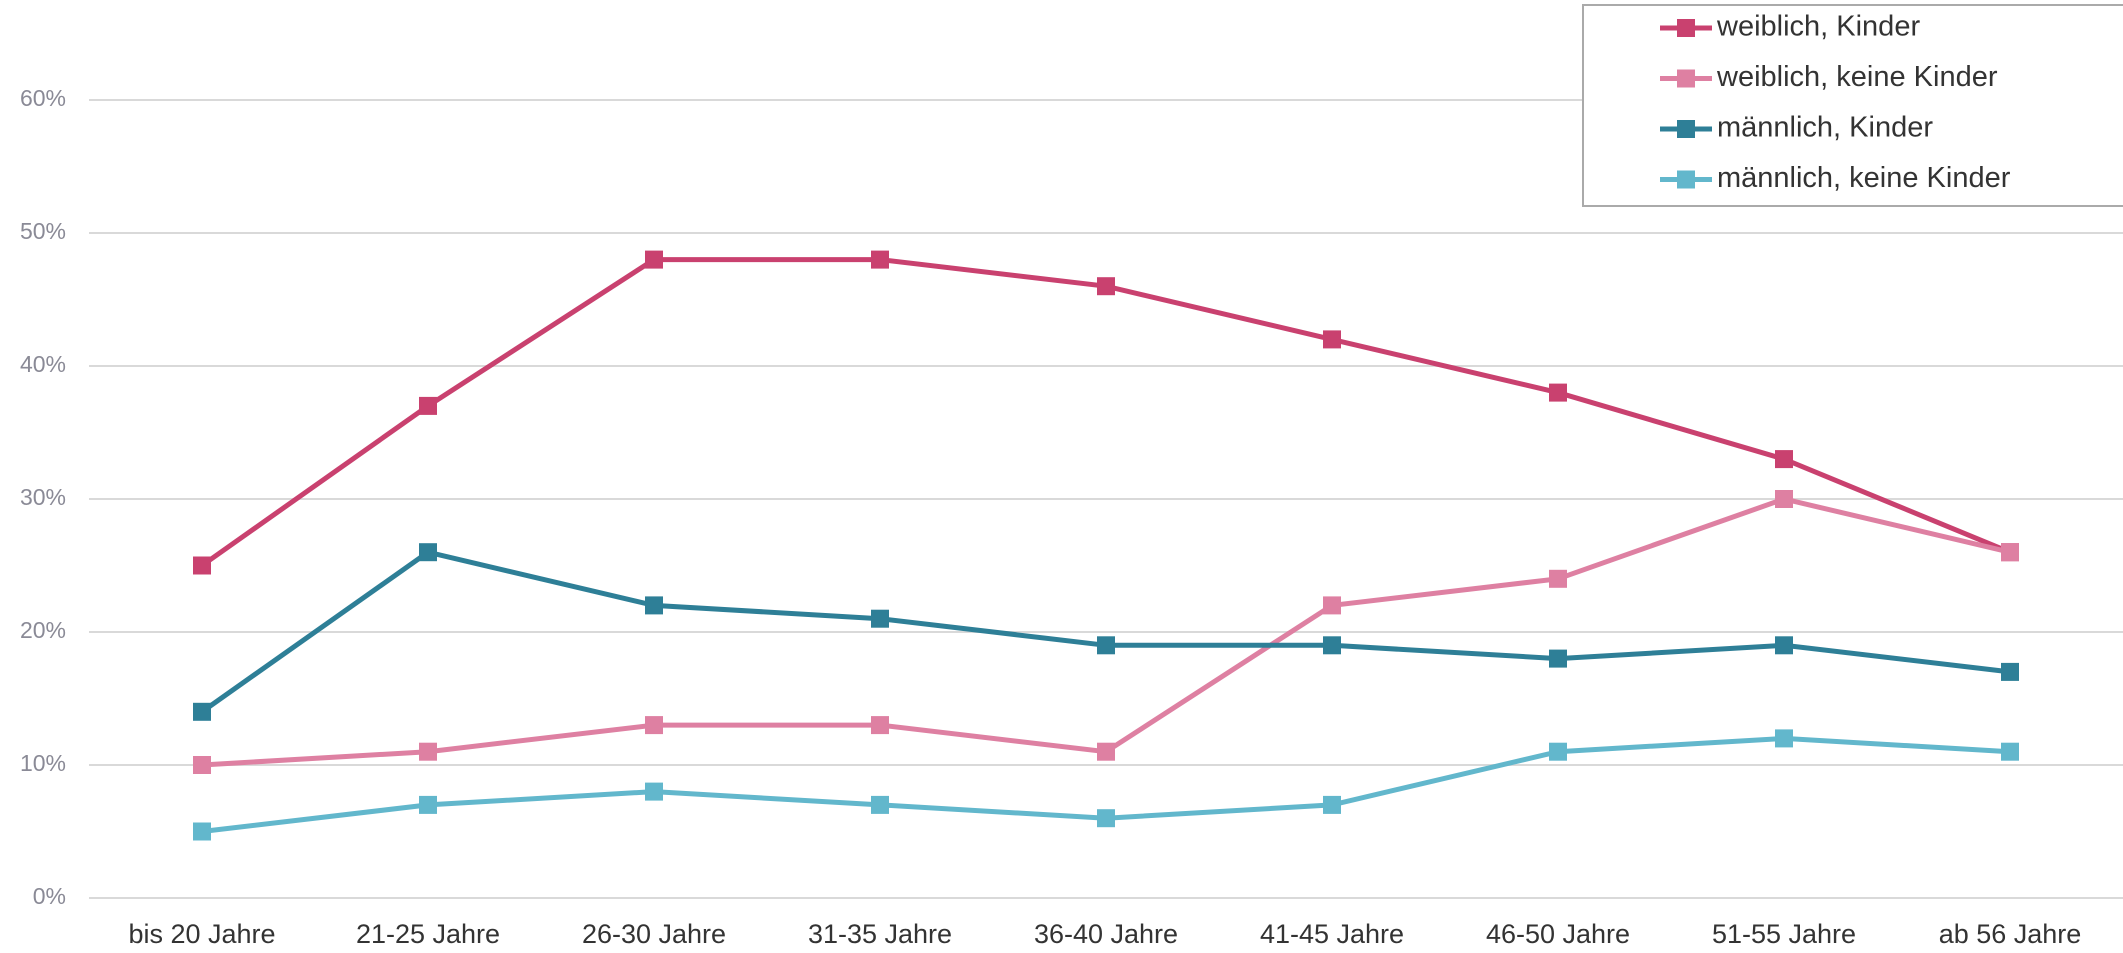  What do you see at coordinates (49, 896) in the screenshot?
I see `y-tick-label: 0%` at bounding box center [49, 896].